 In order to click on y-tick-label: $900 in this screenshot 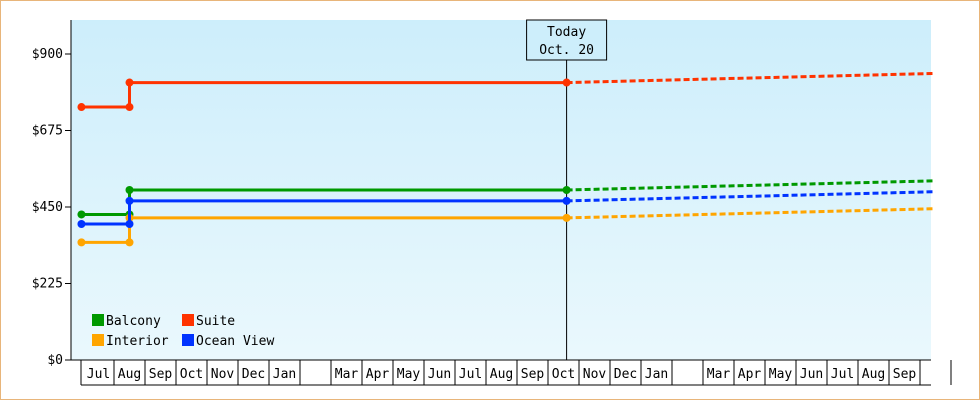, I will do `click(47, 54)`.